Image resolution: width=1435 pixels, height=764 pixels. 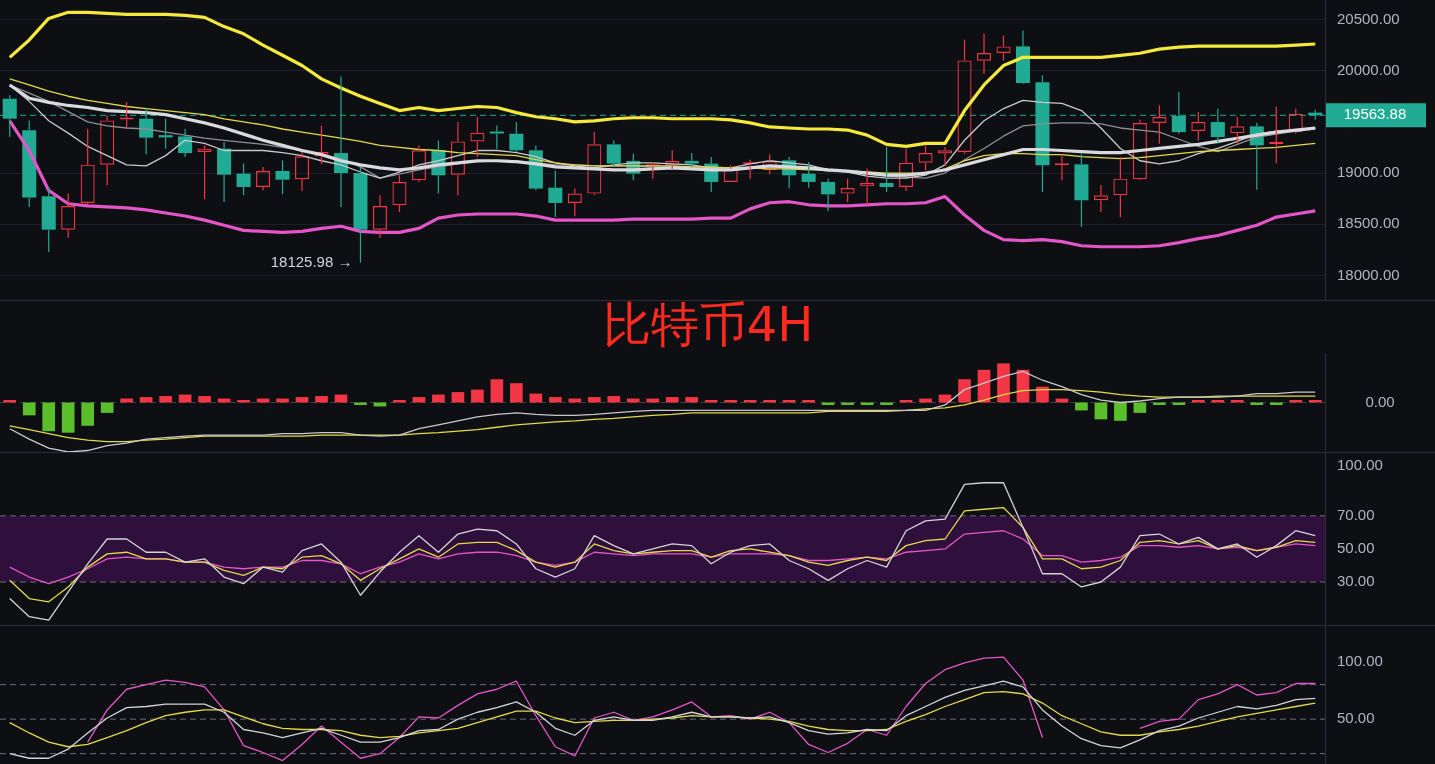 What do you see at coordinates (311, 261) in the screenshot?
I see `annotation: 18125.98 →` at bounding box center [311, 261].